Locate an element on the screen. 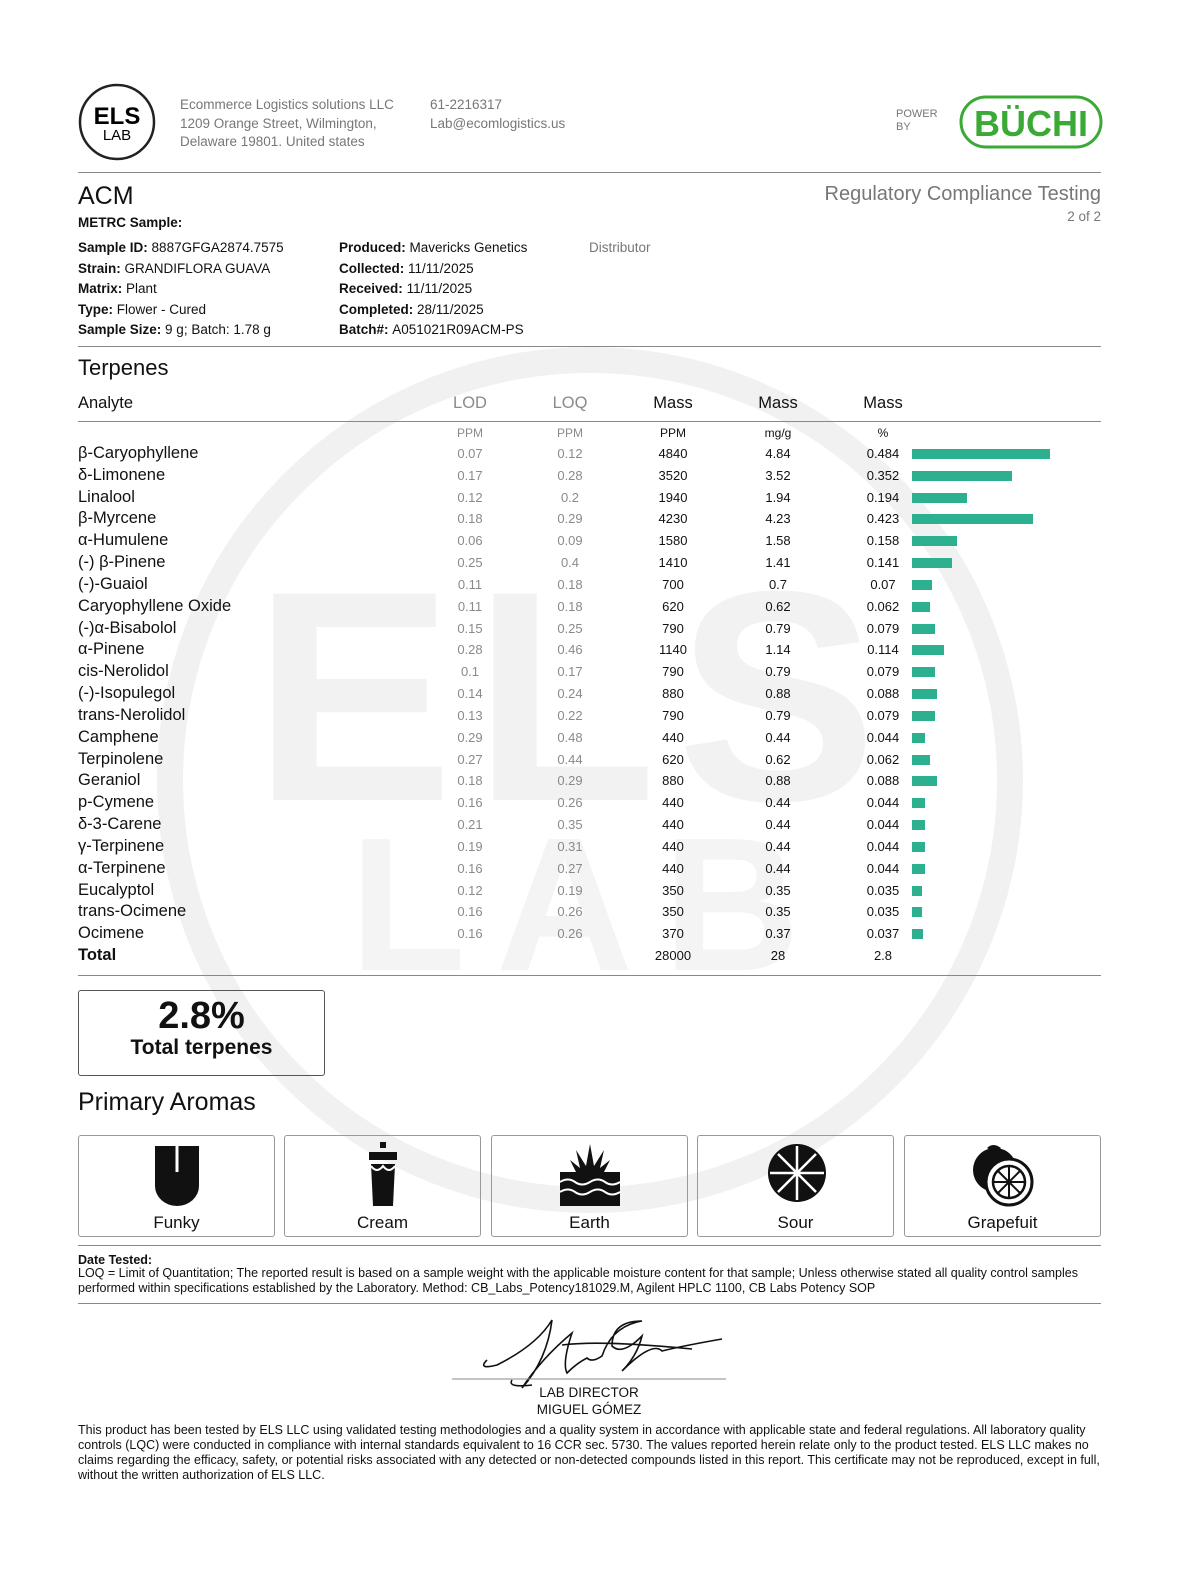 Image resolution: width=1201 pixels, height=1595 pixels. total-value: 28000 is located at coordinates (673, 956).